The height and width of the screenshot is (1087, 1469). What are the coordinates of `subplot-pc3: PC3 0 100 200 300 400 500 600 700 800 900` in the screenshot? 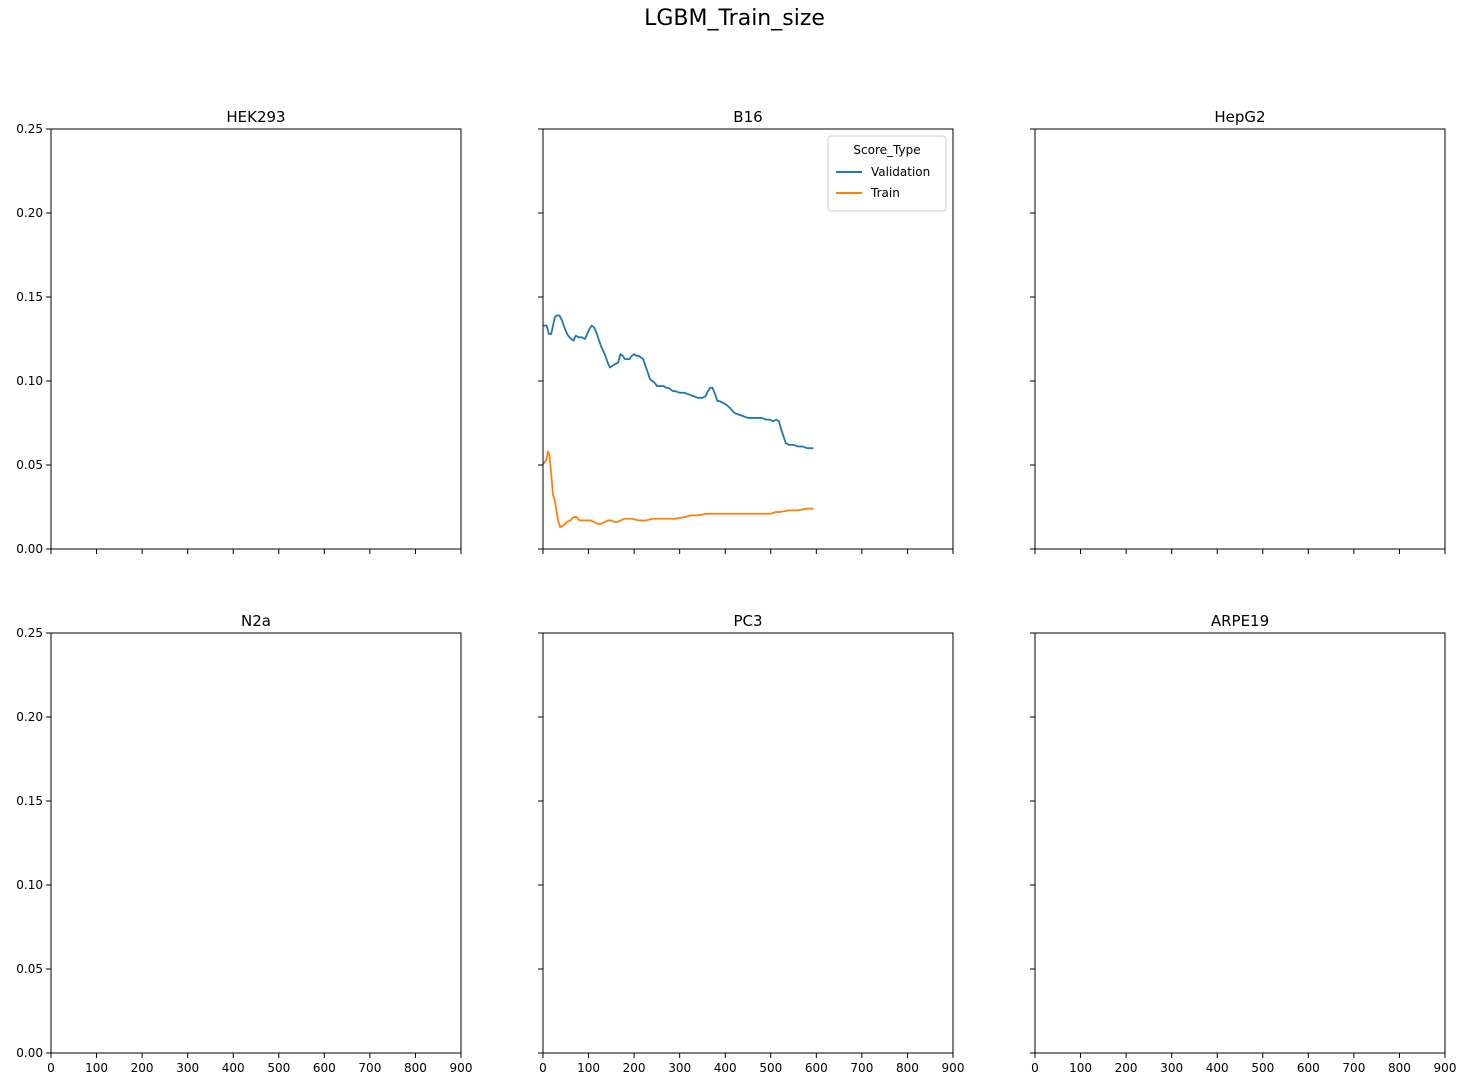 It's located at (751, 843).